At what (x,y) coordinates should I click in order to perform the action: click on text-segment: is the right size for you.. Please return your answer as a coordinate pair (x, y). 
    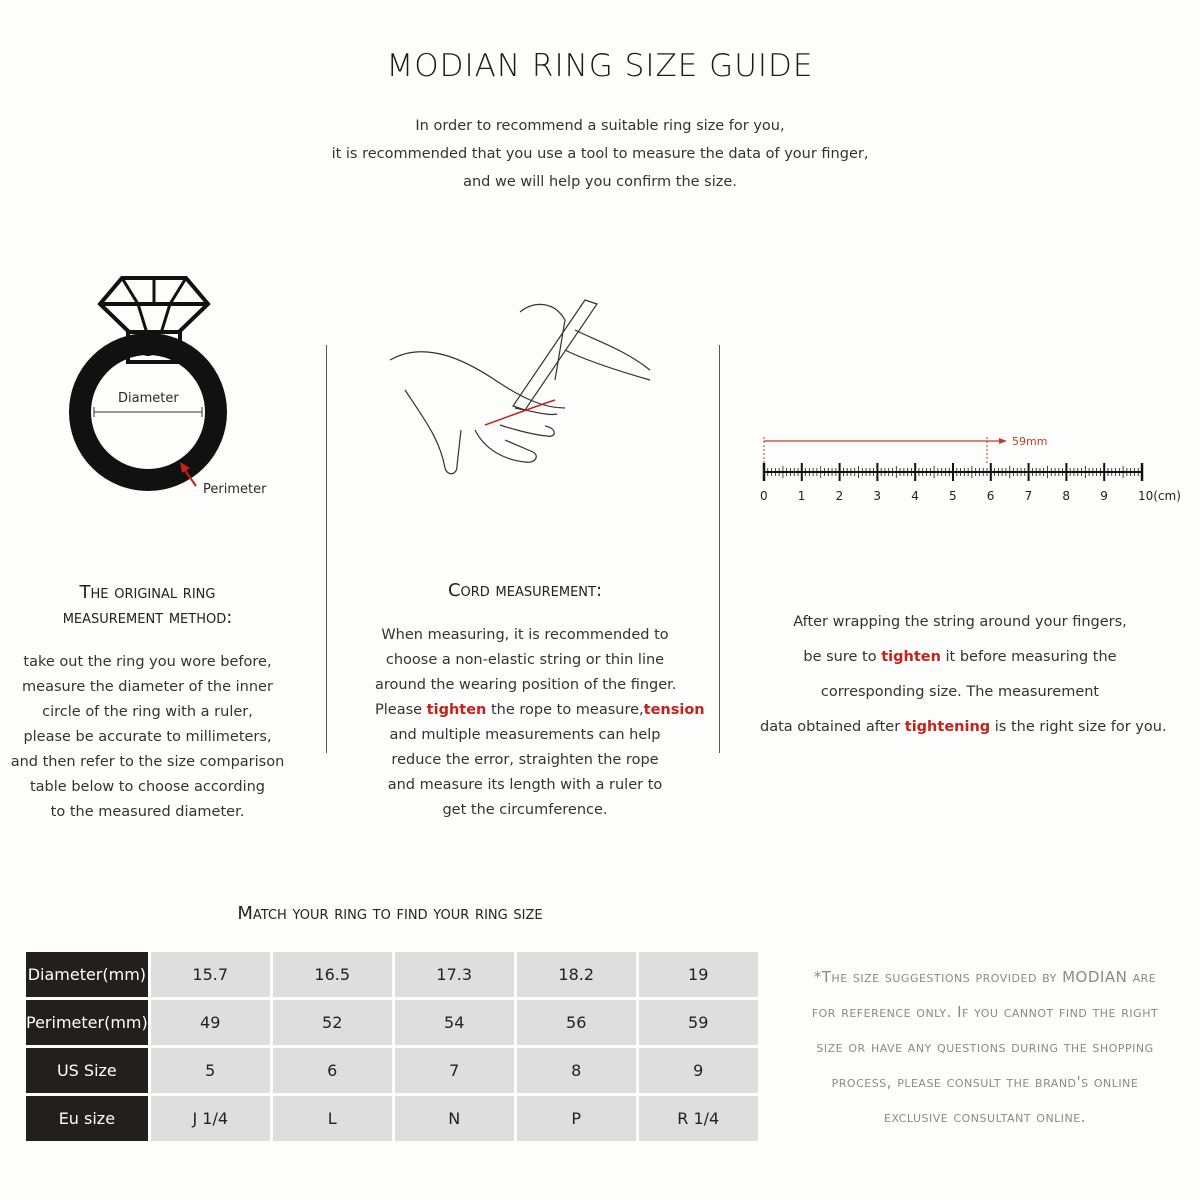
    Looking at the image, I should click on (1078, 727).